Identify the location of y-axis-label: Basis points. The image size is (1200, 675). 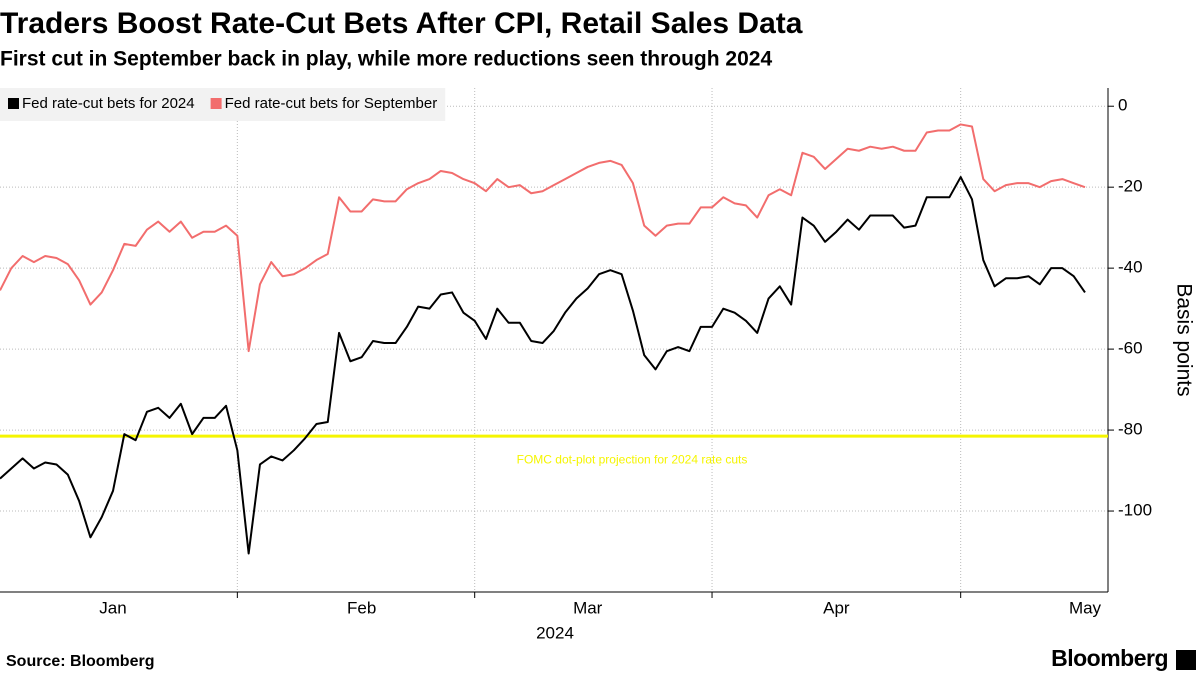
(1183, 339).